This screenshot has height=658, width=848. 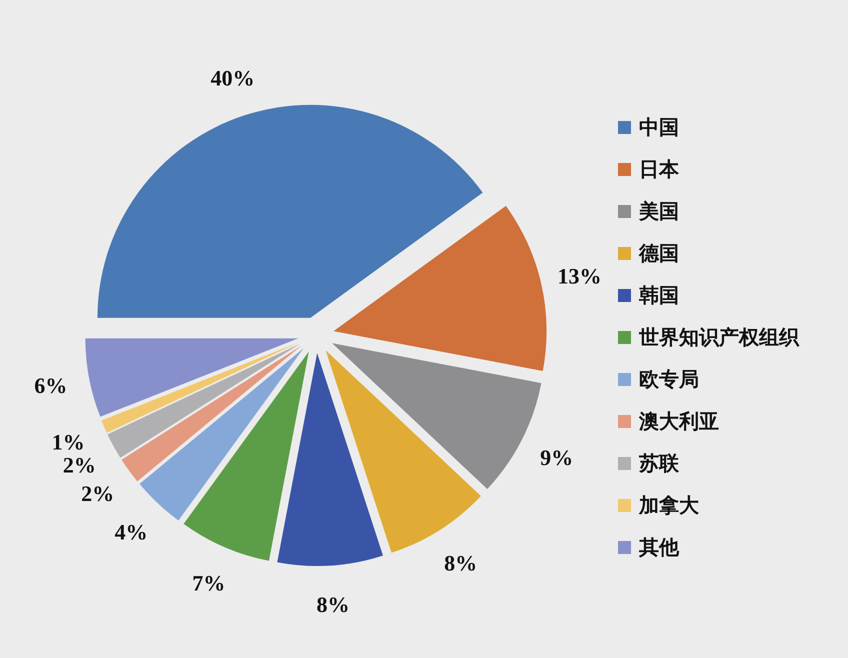 What do you see at coordinates (659, 253) in the screenshot?
I see `legend-label: 德国` at bounding box center [659, 253].